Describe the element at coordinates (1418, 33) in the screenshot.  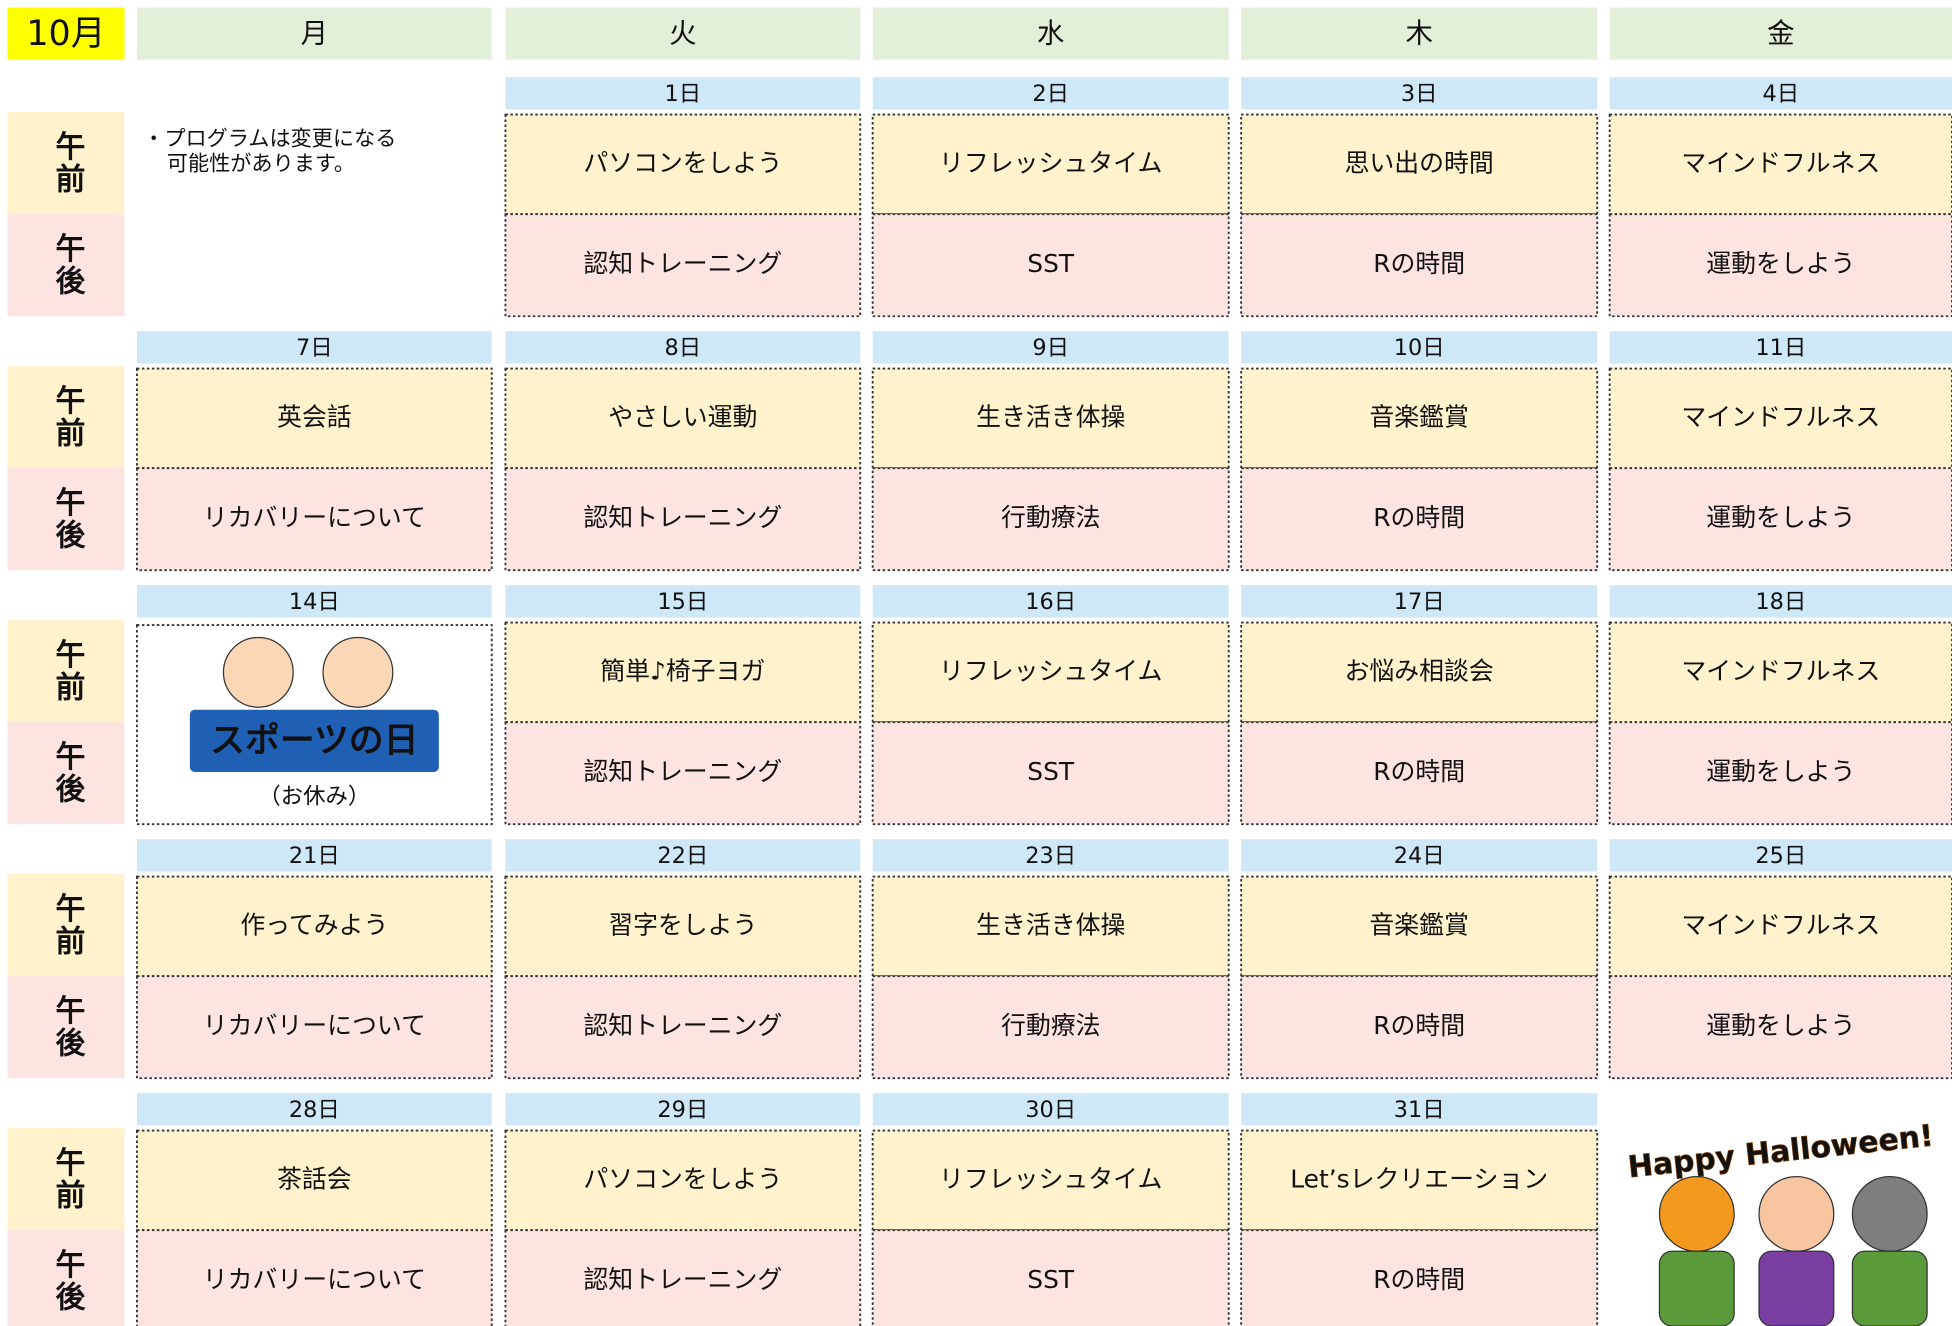
I see `weekday: 木` at that location.